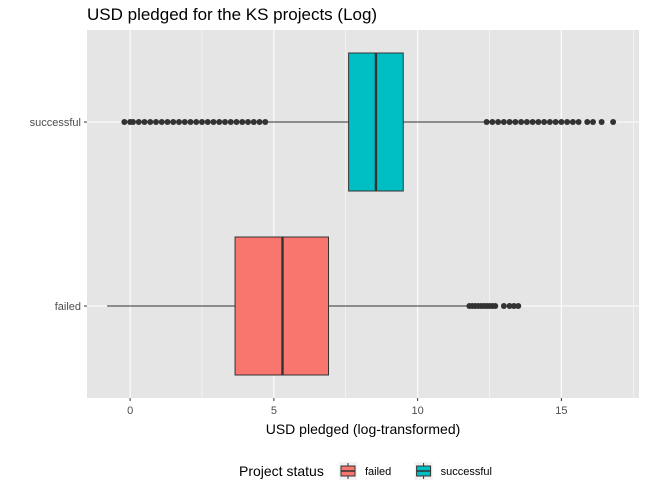  What do you see at coordinates (130, 411) in the screenshot?
I see `x-tick-label: 0` at bounding box center [130, 411].